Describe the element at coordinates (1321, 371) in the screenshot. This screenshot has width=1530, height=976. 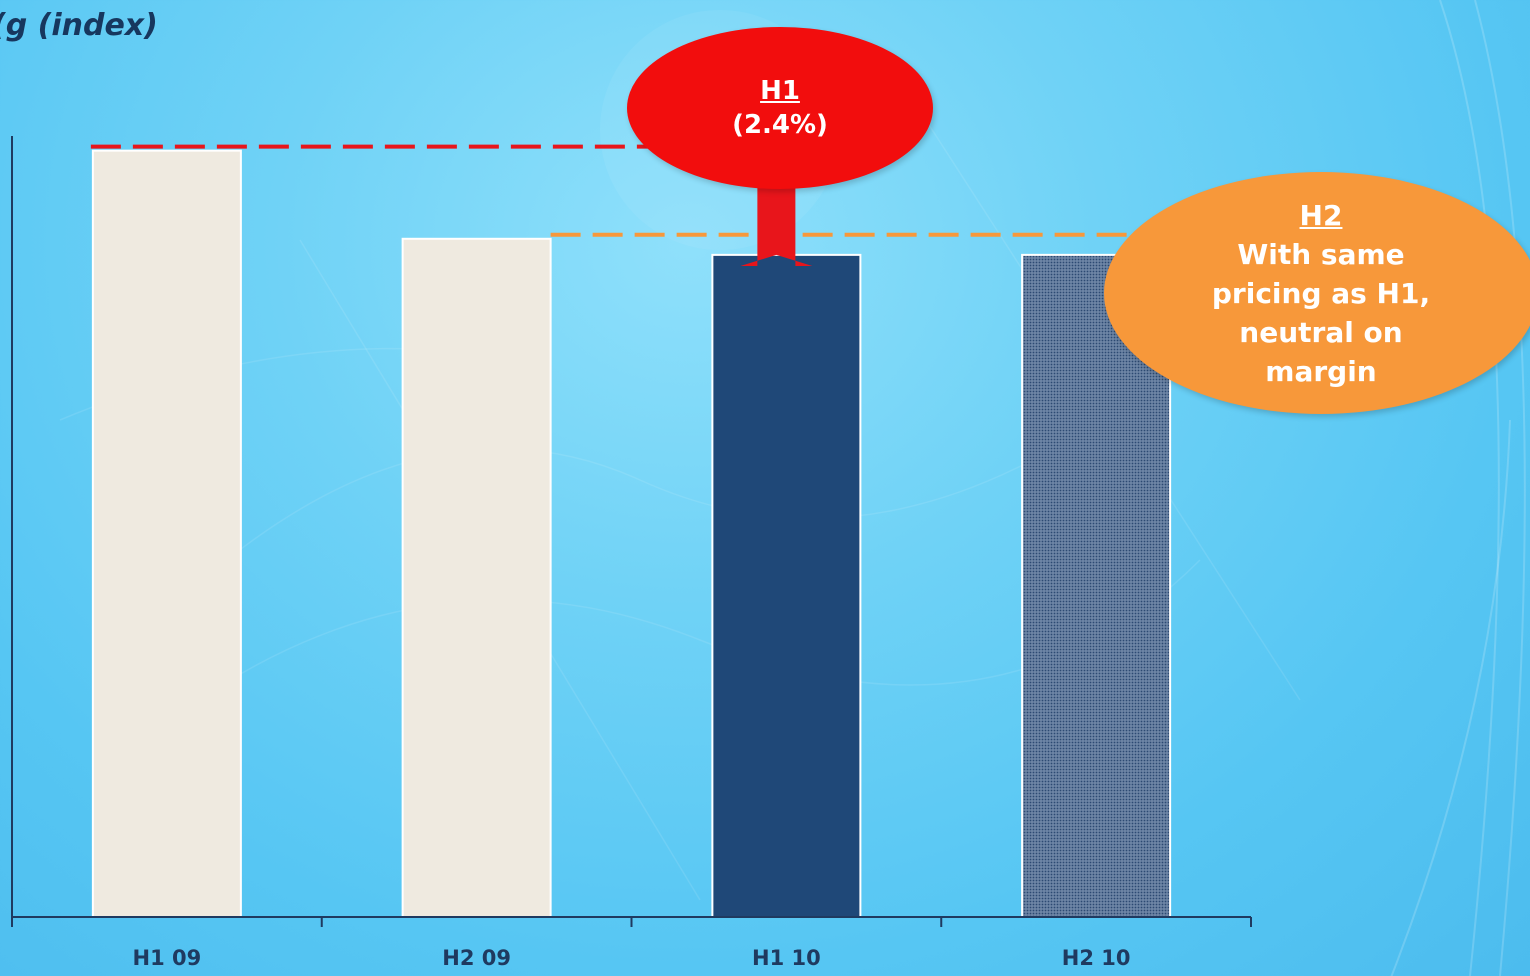
I see `h2-callout-line: margin` at that location.